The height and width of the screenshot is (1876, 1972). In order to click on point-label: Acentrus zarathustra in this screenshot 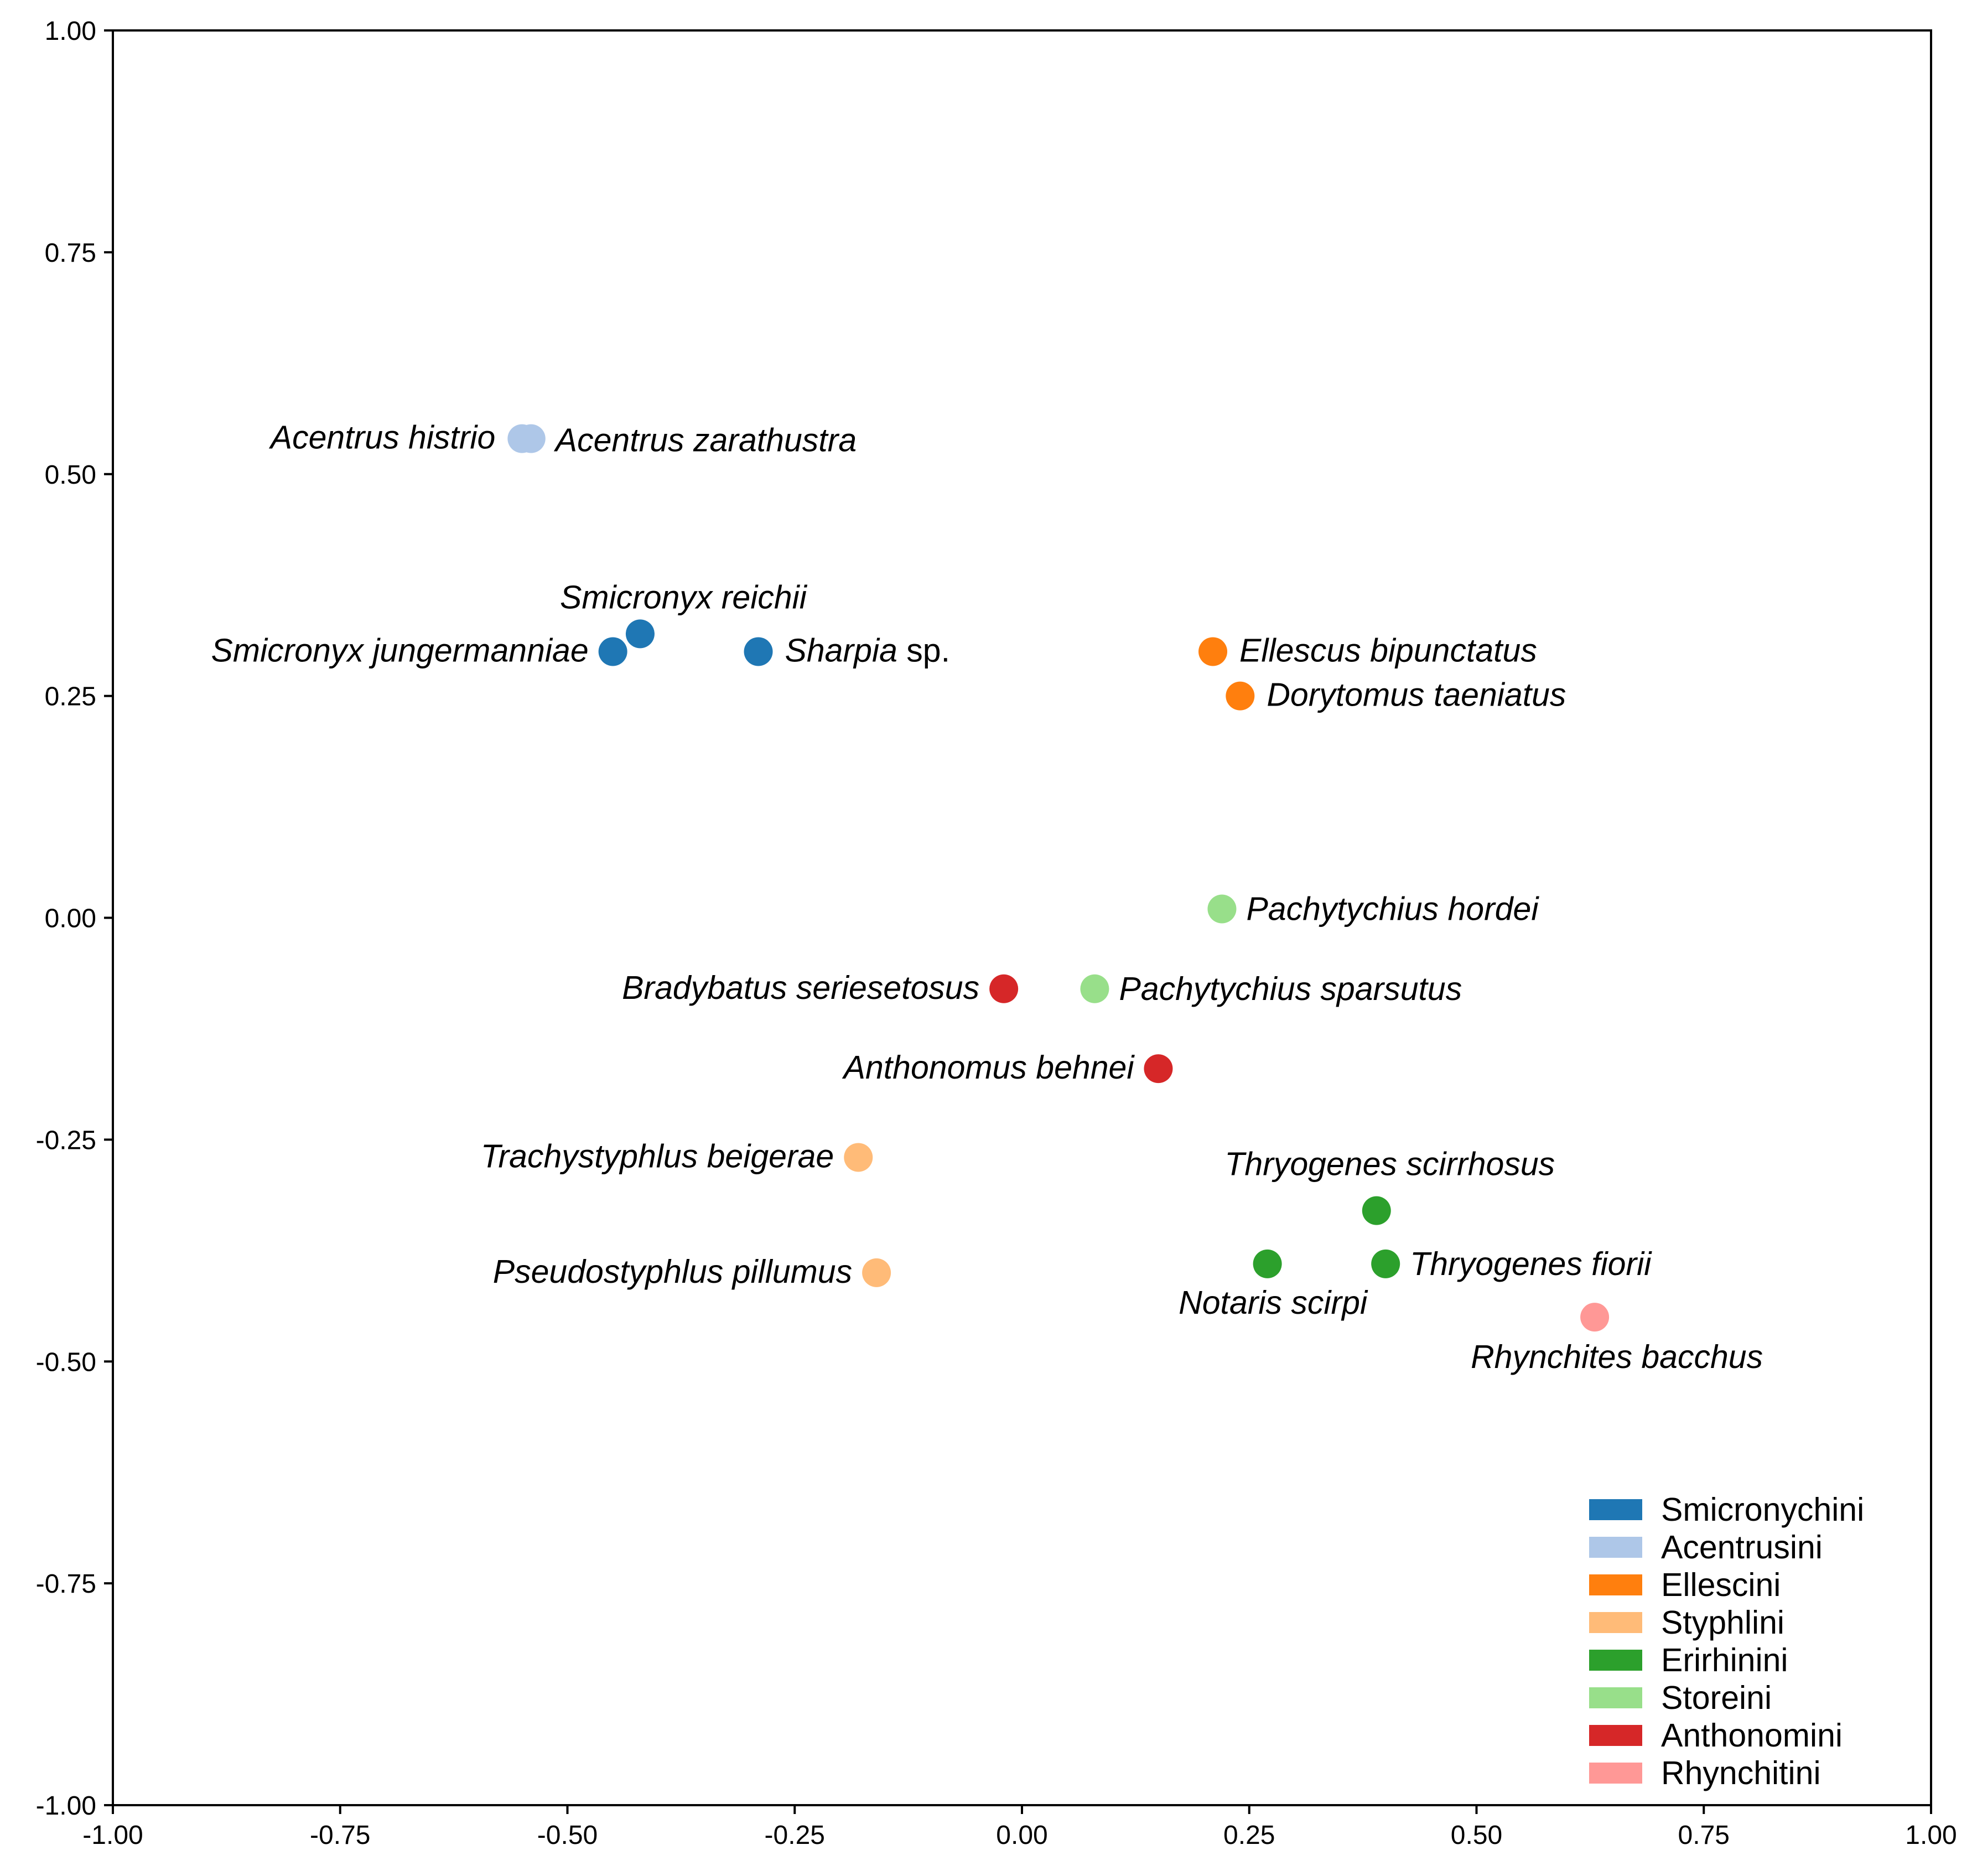, I will do `click(706, 440)`.